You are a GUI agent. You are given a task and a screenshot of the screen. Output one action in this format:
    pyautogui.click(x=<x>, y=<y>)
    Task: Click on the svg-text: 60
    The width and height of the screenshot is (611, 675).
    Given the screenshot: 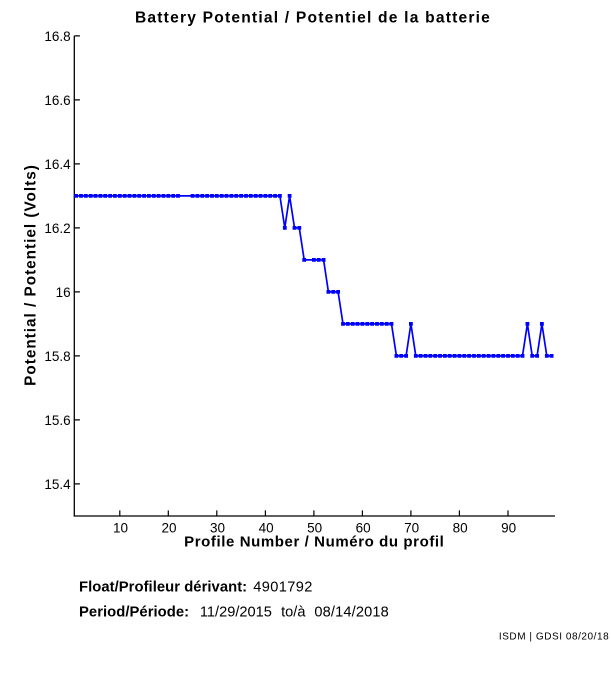 What is the action you would take?
    pyautogui.click(x=363, y=528)
    